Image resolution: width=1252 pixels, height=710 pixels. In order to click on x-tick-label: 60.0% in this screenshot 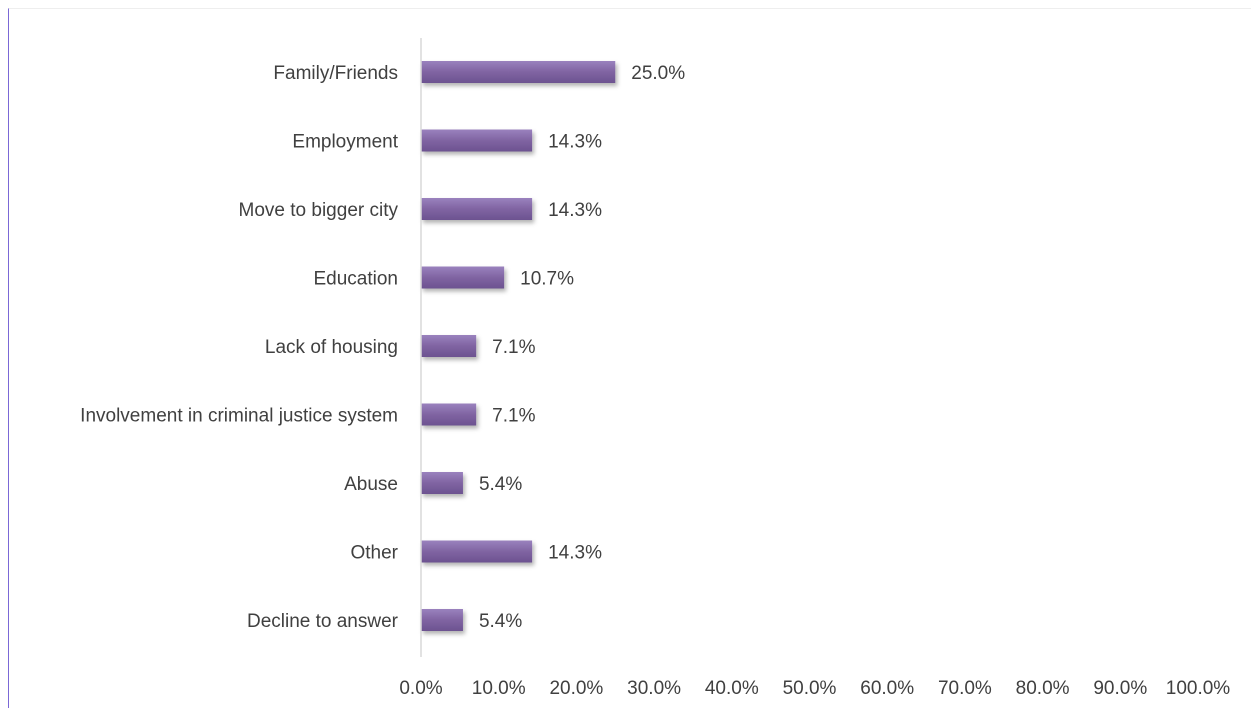, I will do `click(887, 688)`.